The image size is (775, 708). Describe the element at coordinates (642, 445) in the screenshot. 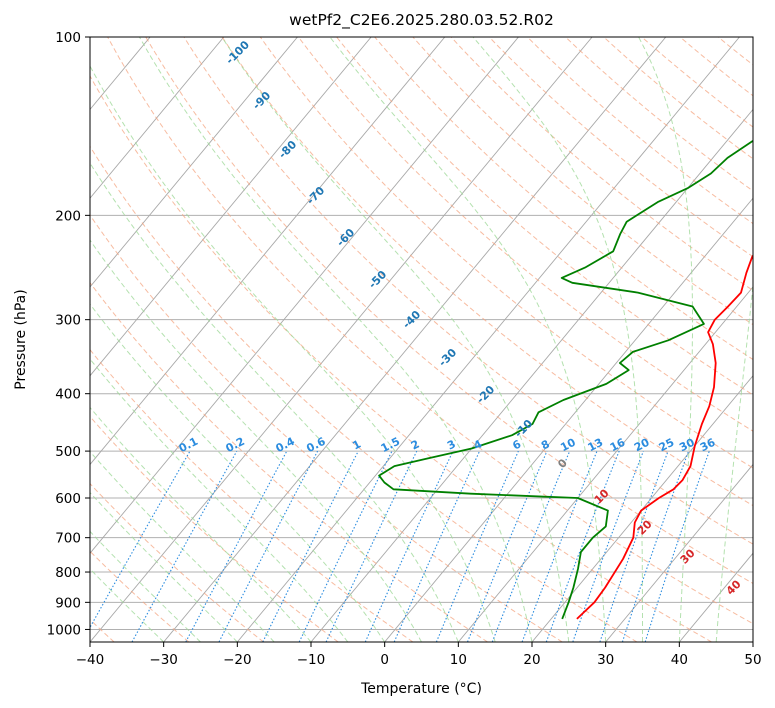

I see `mixing-ratio-label: 20` at that location.